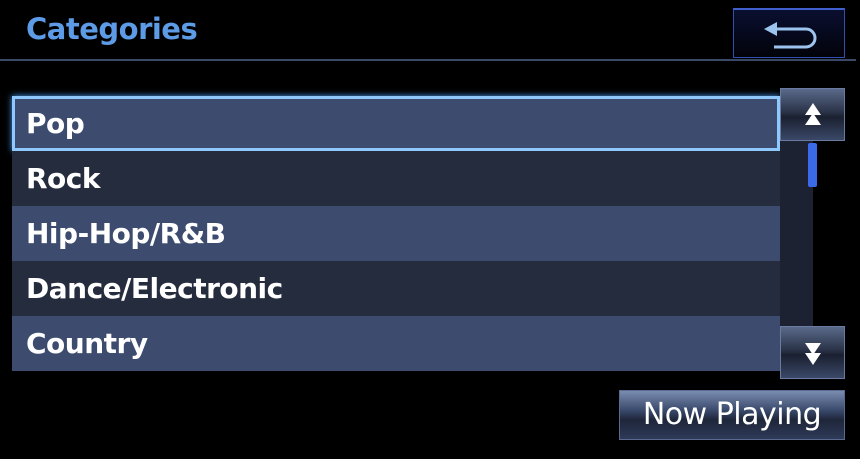 This screenshot has height=459, width=860. I want to click on list-item-label: Pop, so click(55, 123).